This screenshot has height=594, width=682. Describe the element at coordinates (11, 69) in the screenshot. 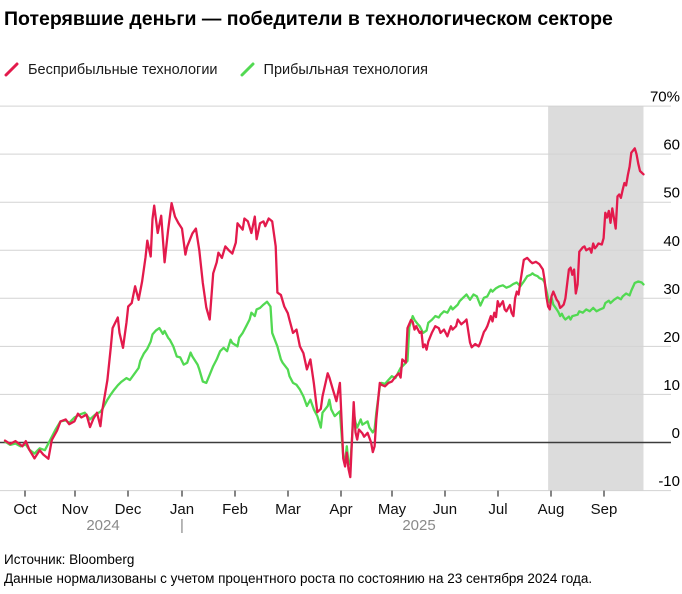

I see `red-slash-icon` at that location.